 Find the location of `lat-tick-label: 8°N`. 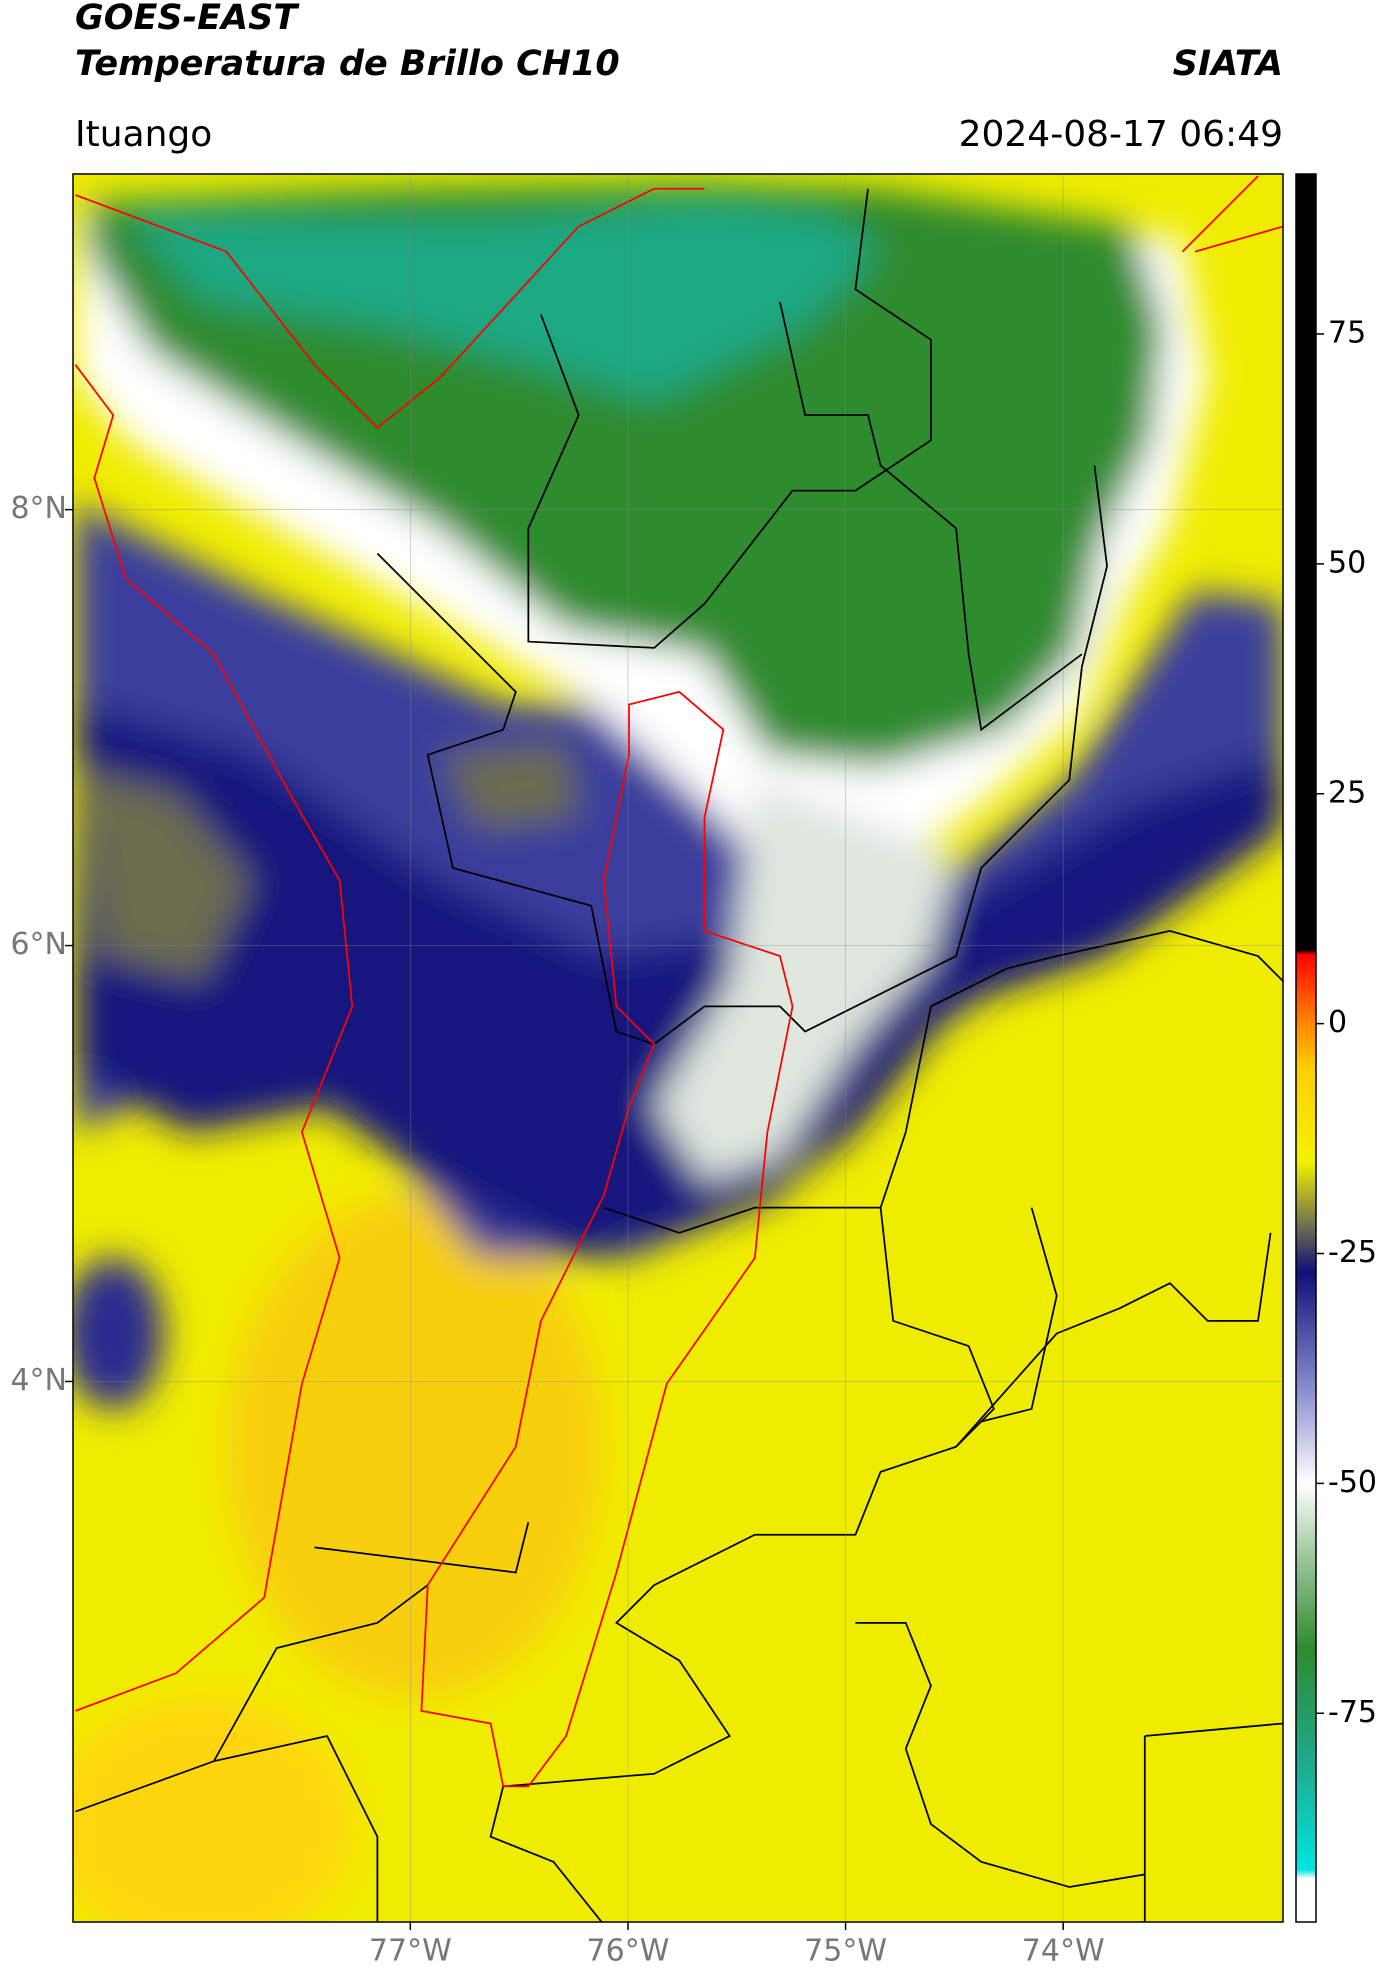

lat-tick-label: 8°N is located at coordinates (38, 508).